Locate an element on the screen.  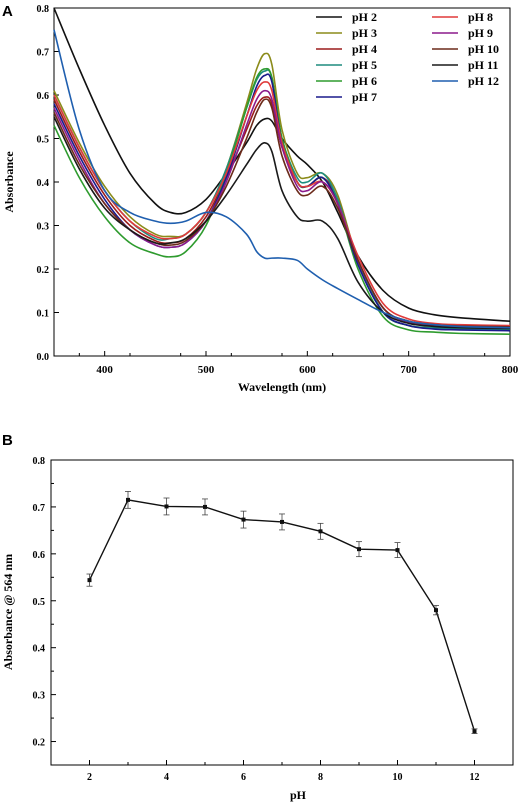
panel-b-x-tick-label: 4 is located at coordinates (166, 777).